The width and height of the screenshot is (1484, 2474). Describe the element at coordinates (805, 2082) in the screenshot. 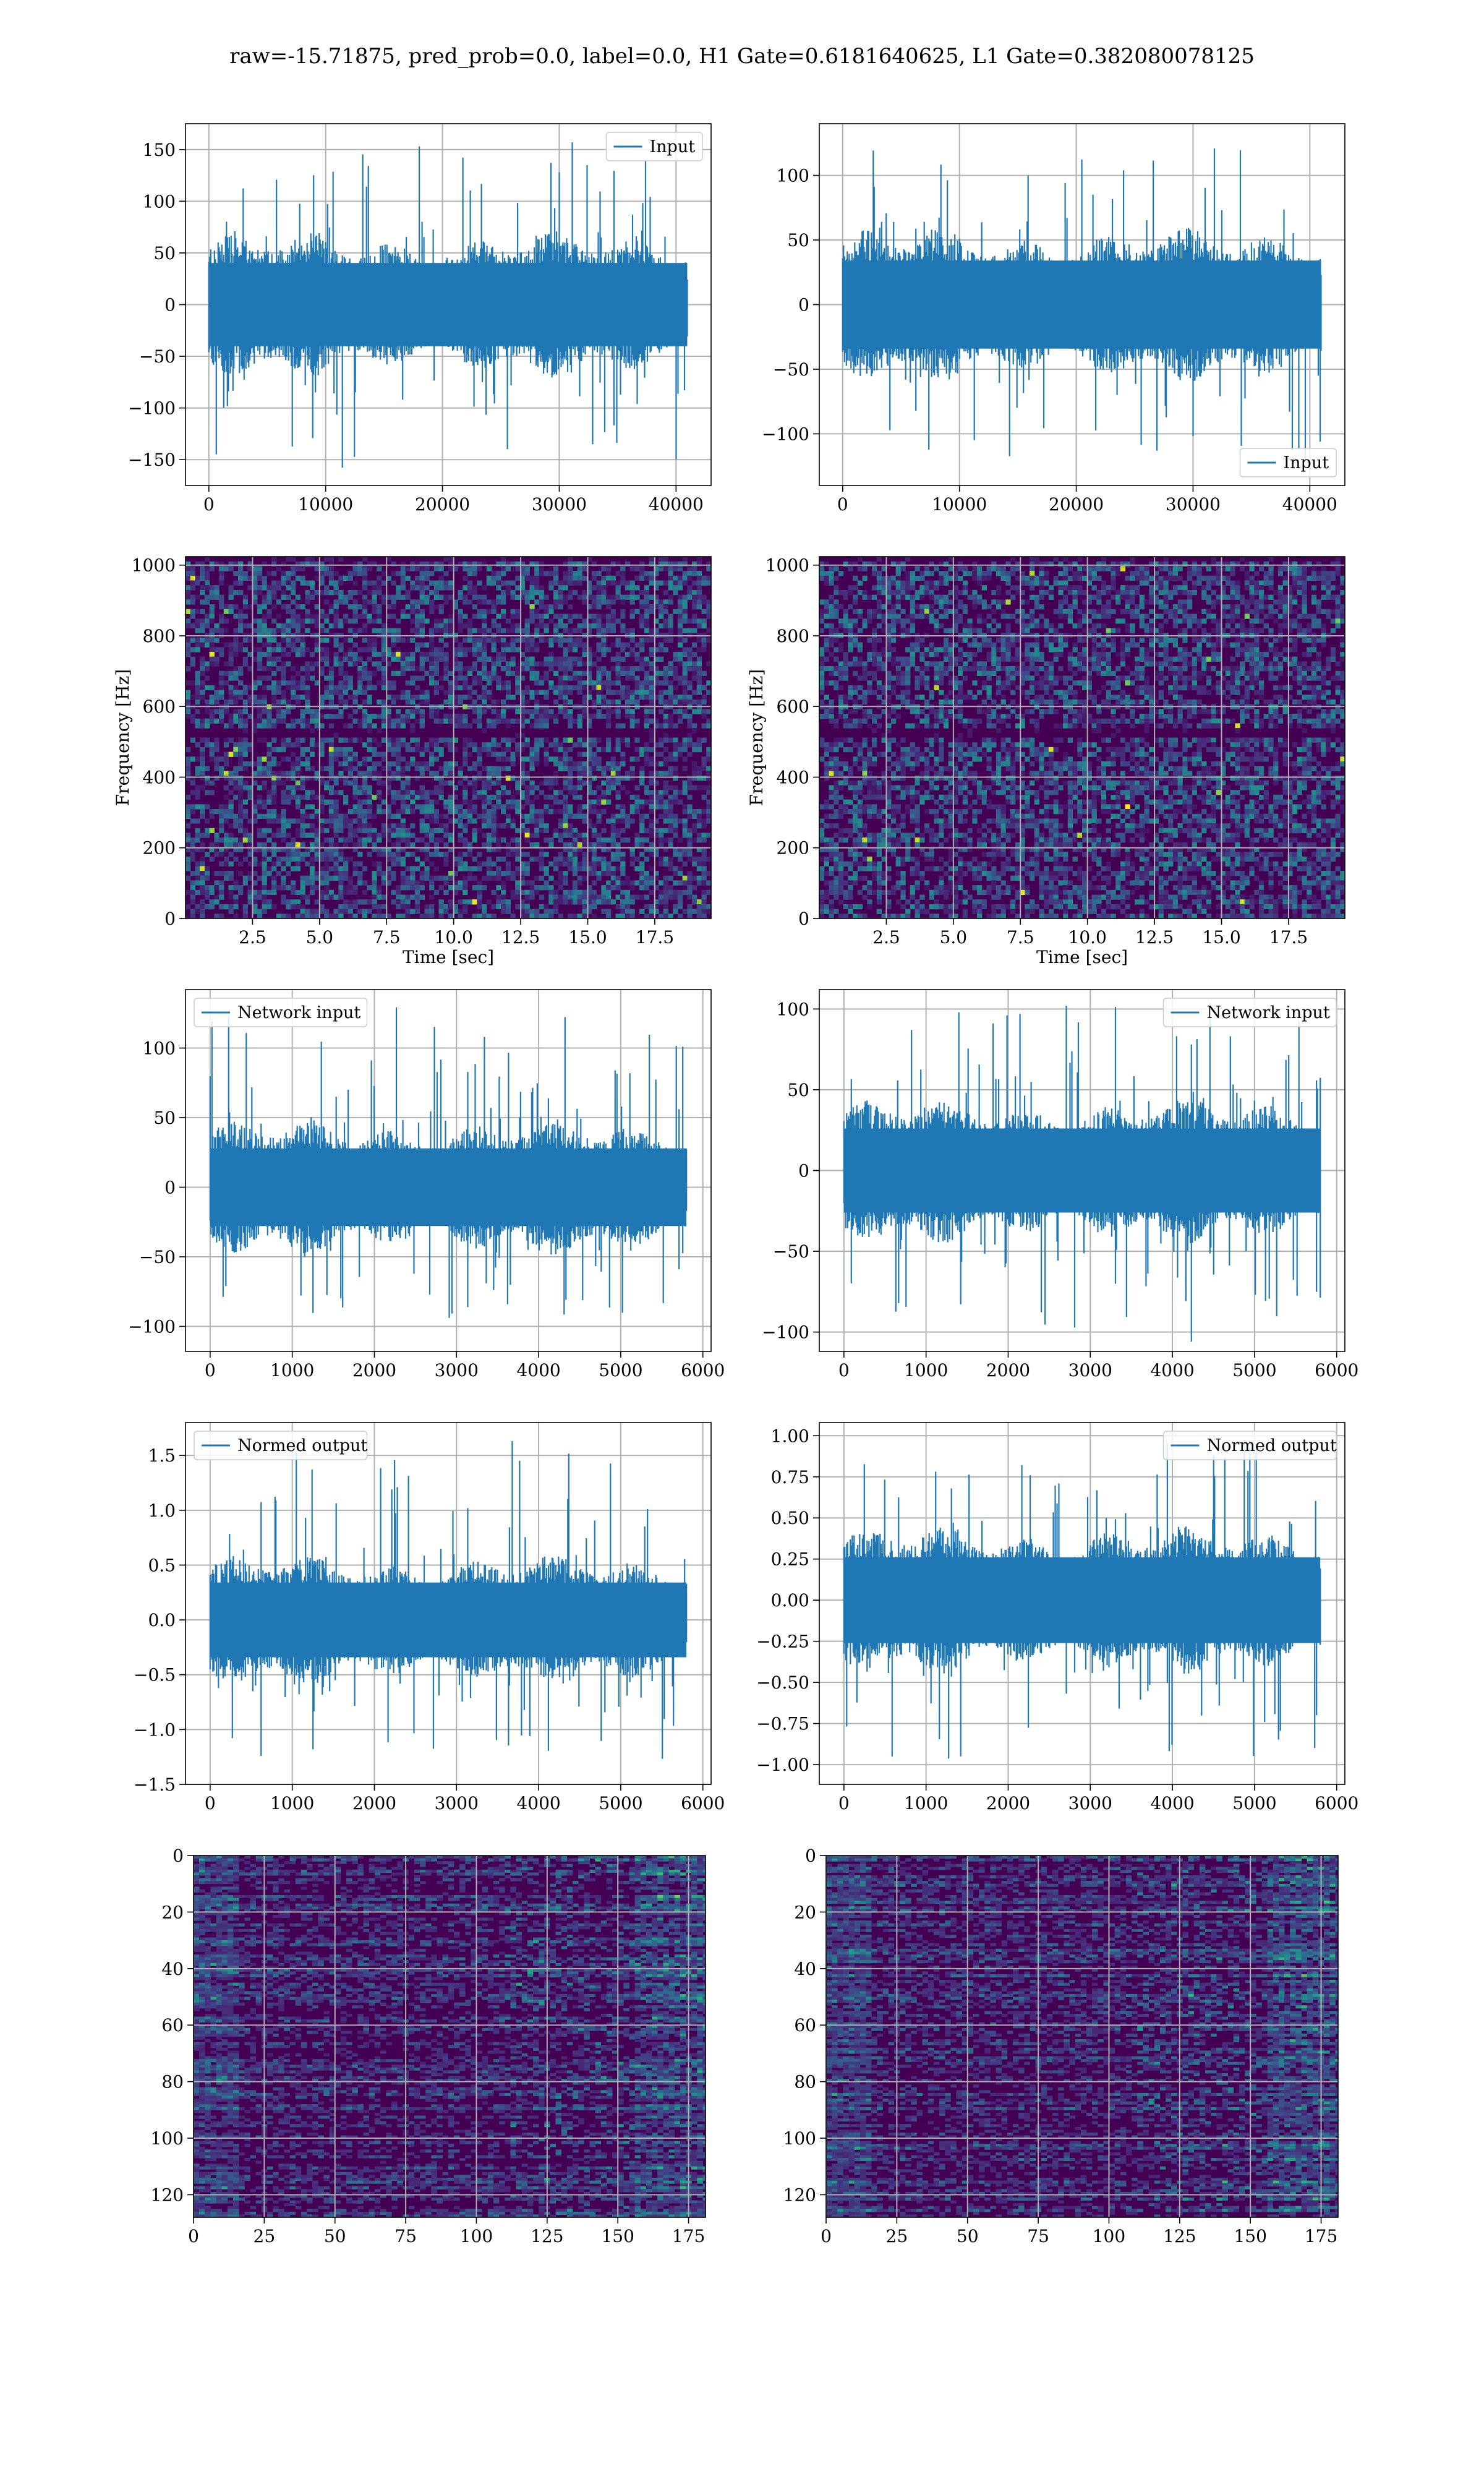

I see `l1-feature-map-ytick-label: 80` at that location.